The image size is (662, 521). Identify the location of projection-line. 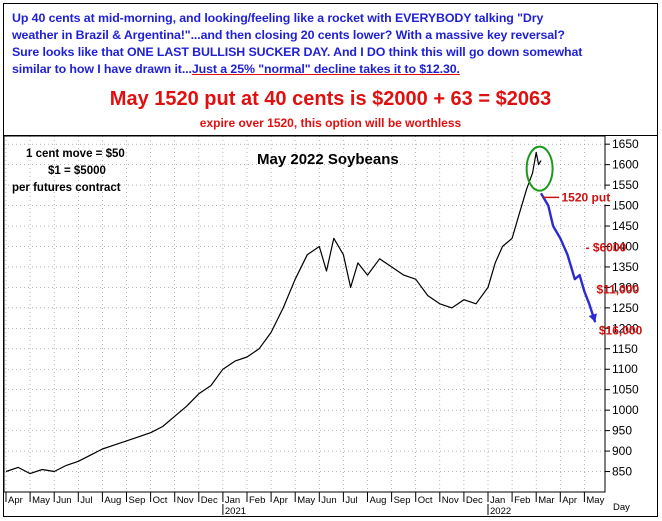
(568, 257).